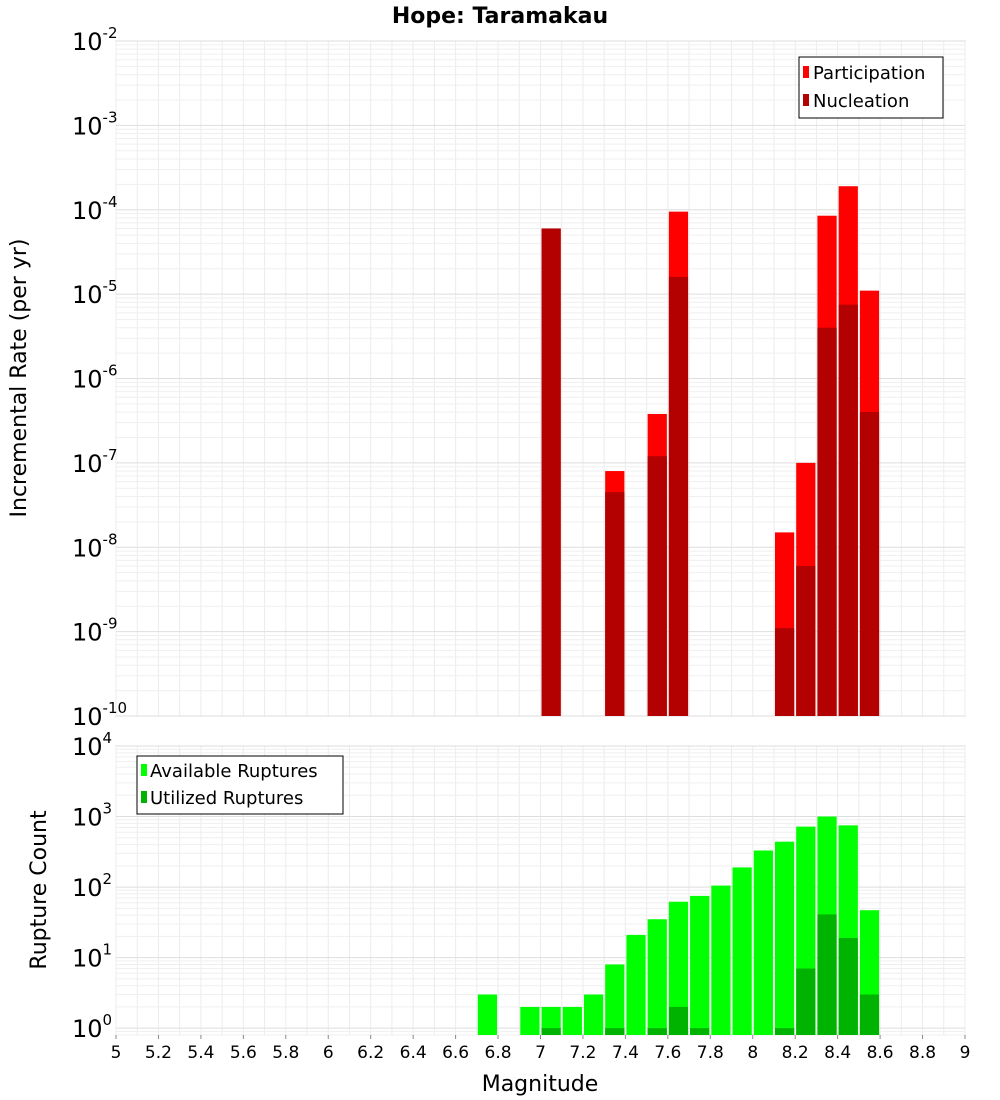 The height and width of the screenshot is (1100, 1000). What do you see at coordinates (108, 809) in the screenshot?
I see `count-y-tick-exponent: 3` at bounding box center [108, 809].